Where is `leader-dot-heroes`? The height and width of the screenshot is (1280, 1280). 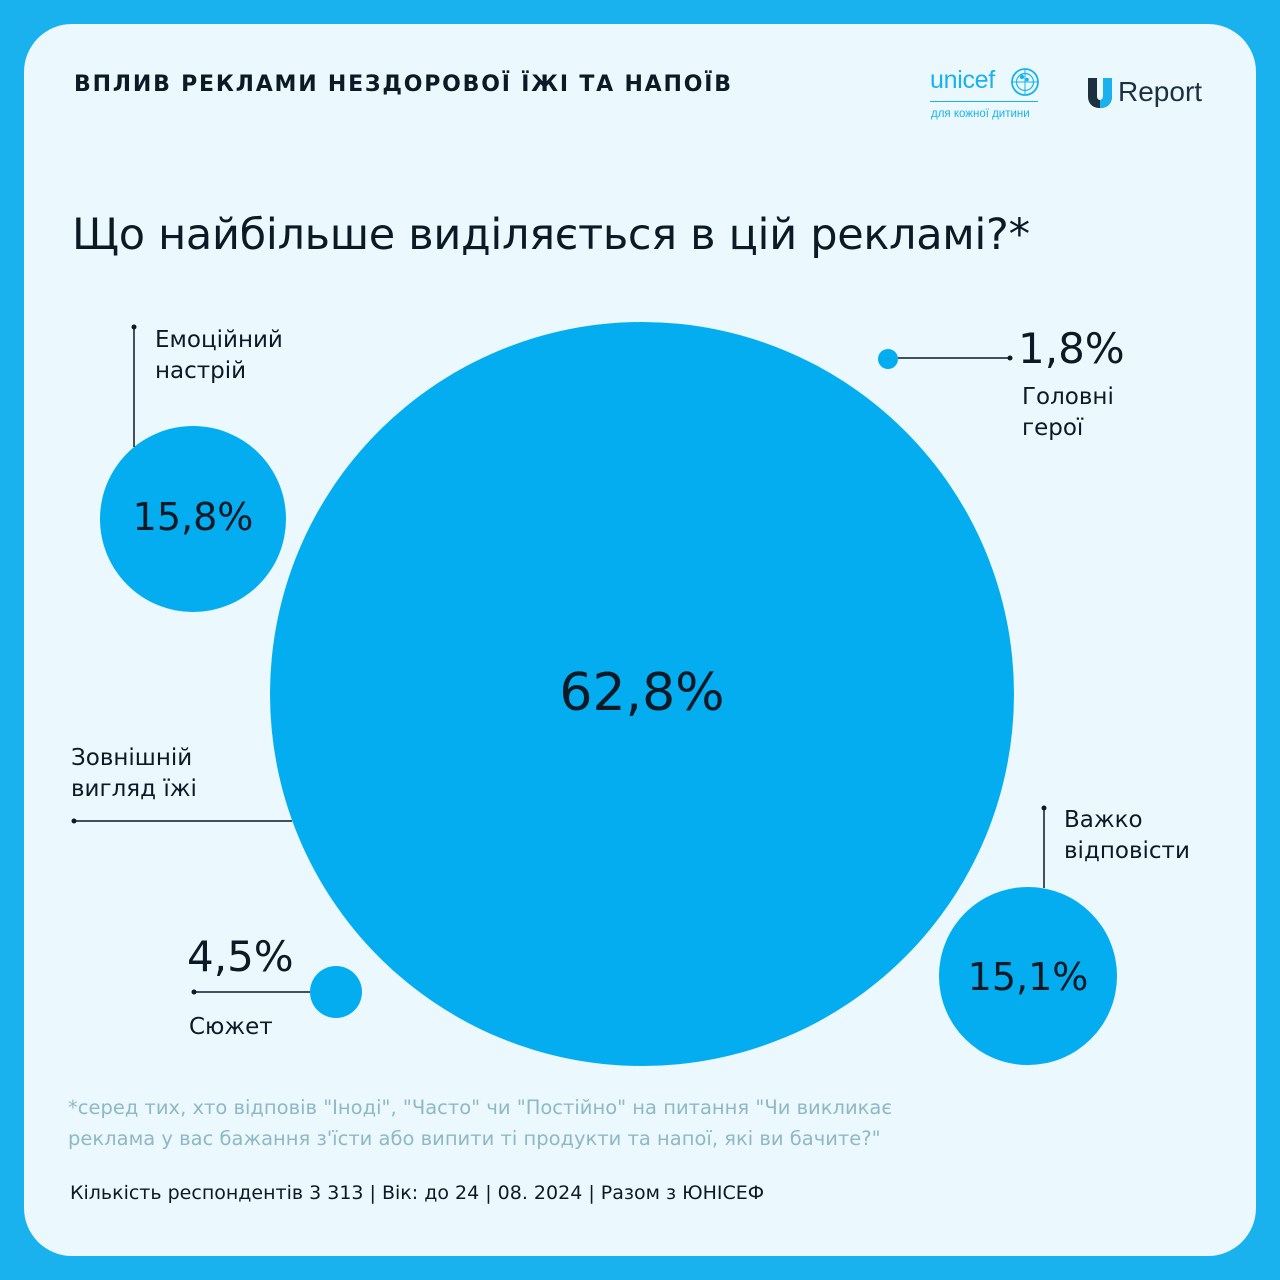
leader-dot-heroes is located at coordinates (1010, 358).